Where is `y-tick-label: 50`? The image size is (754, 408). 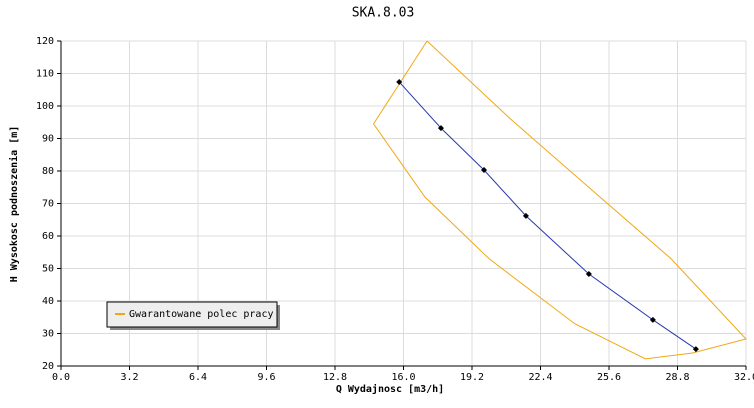 y-tick-label: 50 is located at coordinates (48, 269).